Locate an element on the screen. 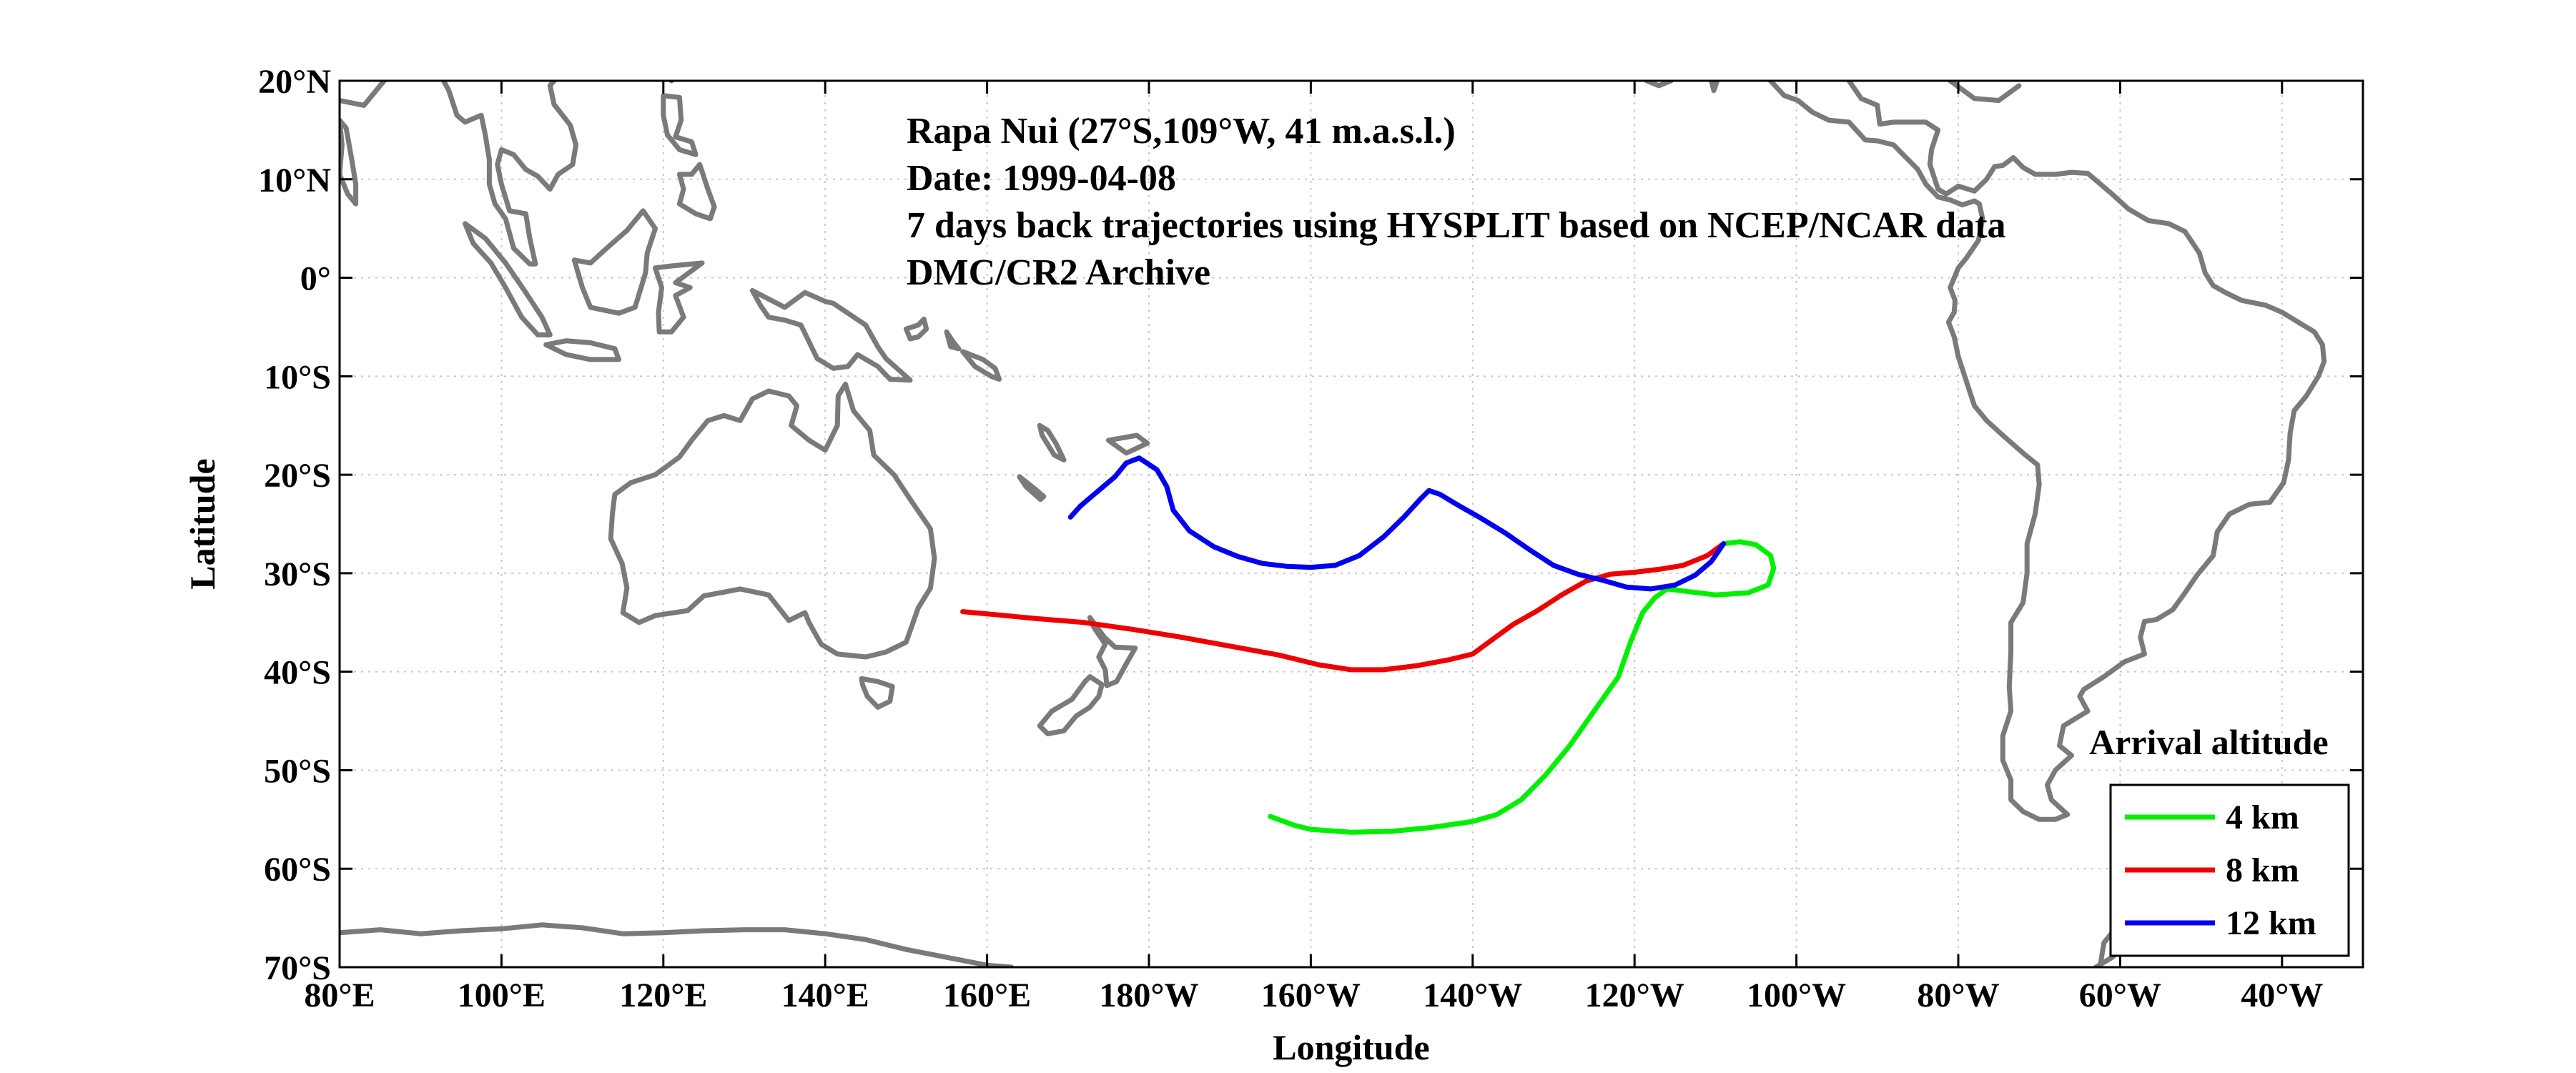 The width and height of the screenshot is (2576, 1073). y-tick-label: 20°S is located at coordinates (297, 476).